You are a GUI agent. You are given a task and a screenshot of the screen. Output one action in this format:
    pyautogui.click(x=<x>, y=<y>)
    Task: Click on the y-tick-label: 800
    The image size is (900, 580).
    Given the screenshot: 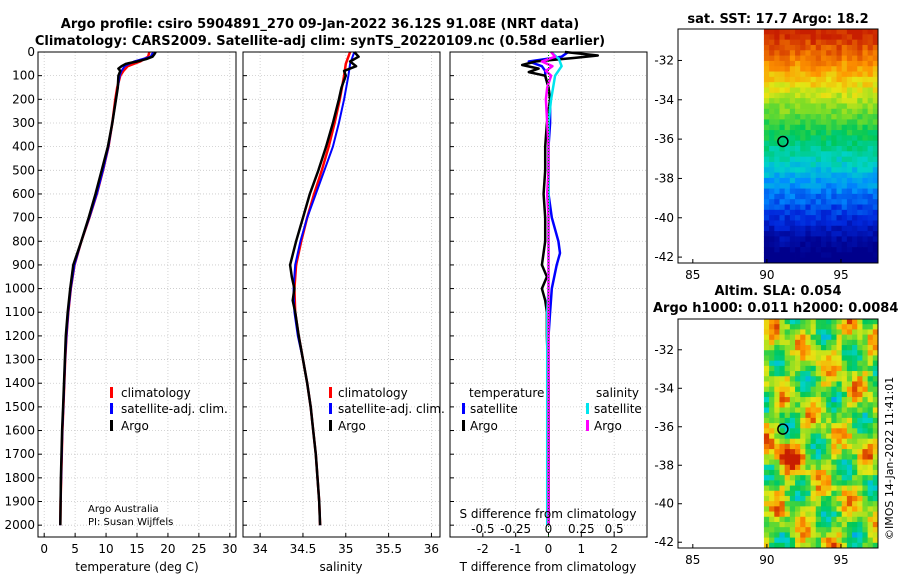 What is the action you would take?
    pyautogui.click(x=23, y=241)
    